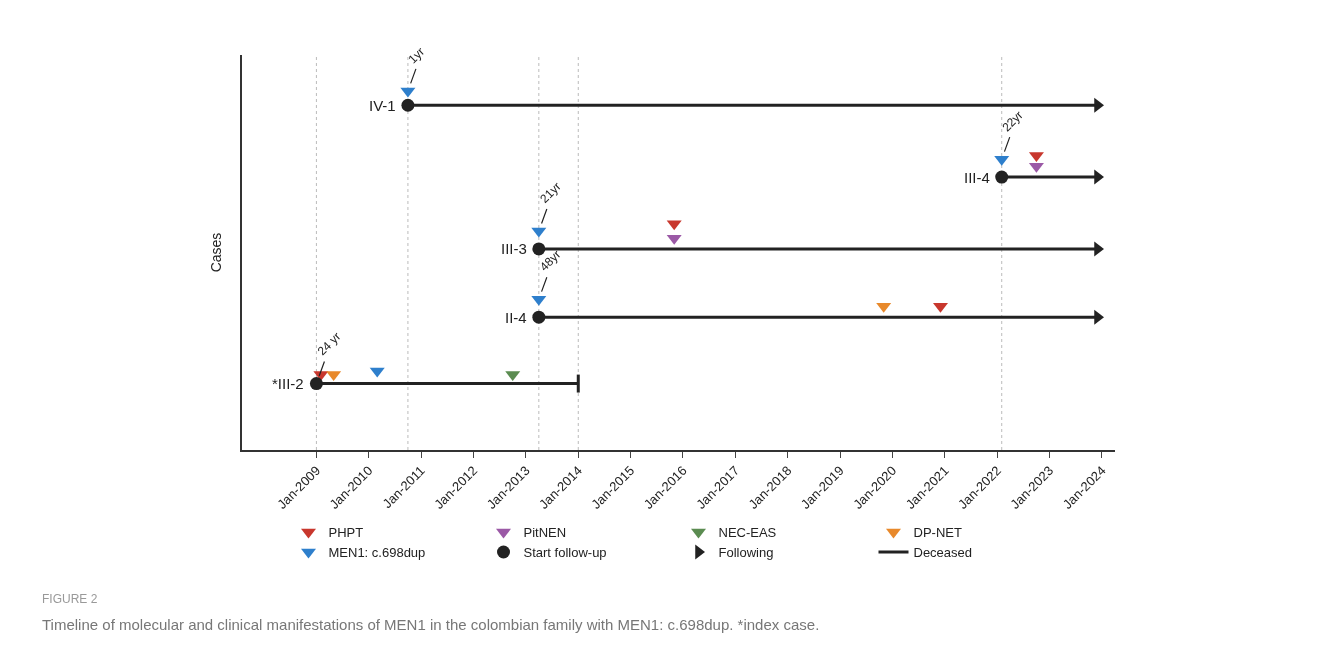 The width and height of the screenshot is (1320, 654). Describe the element at coordinates (545, 533) in the screenshot. I see `legend-label: PitNEN` at that location.